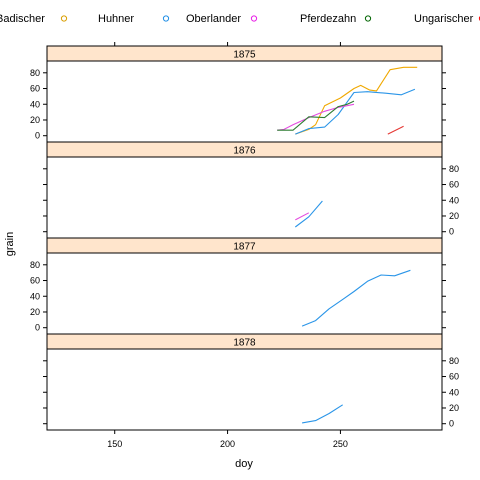  Describe the element at coordinates (454, 200) in the screenshot. I see `y-tick-label-1876-40: 40` at that location.